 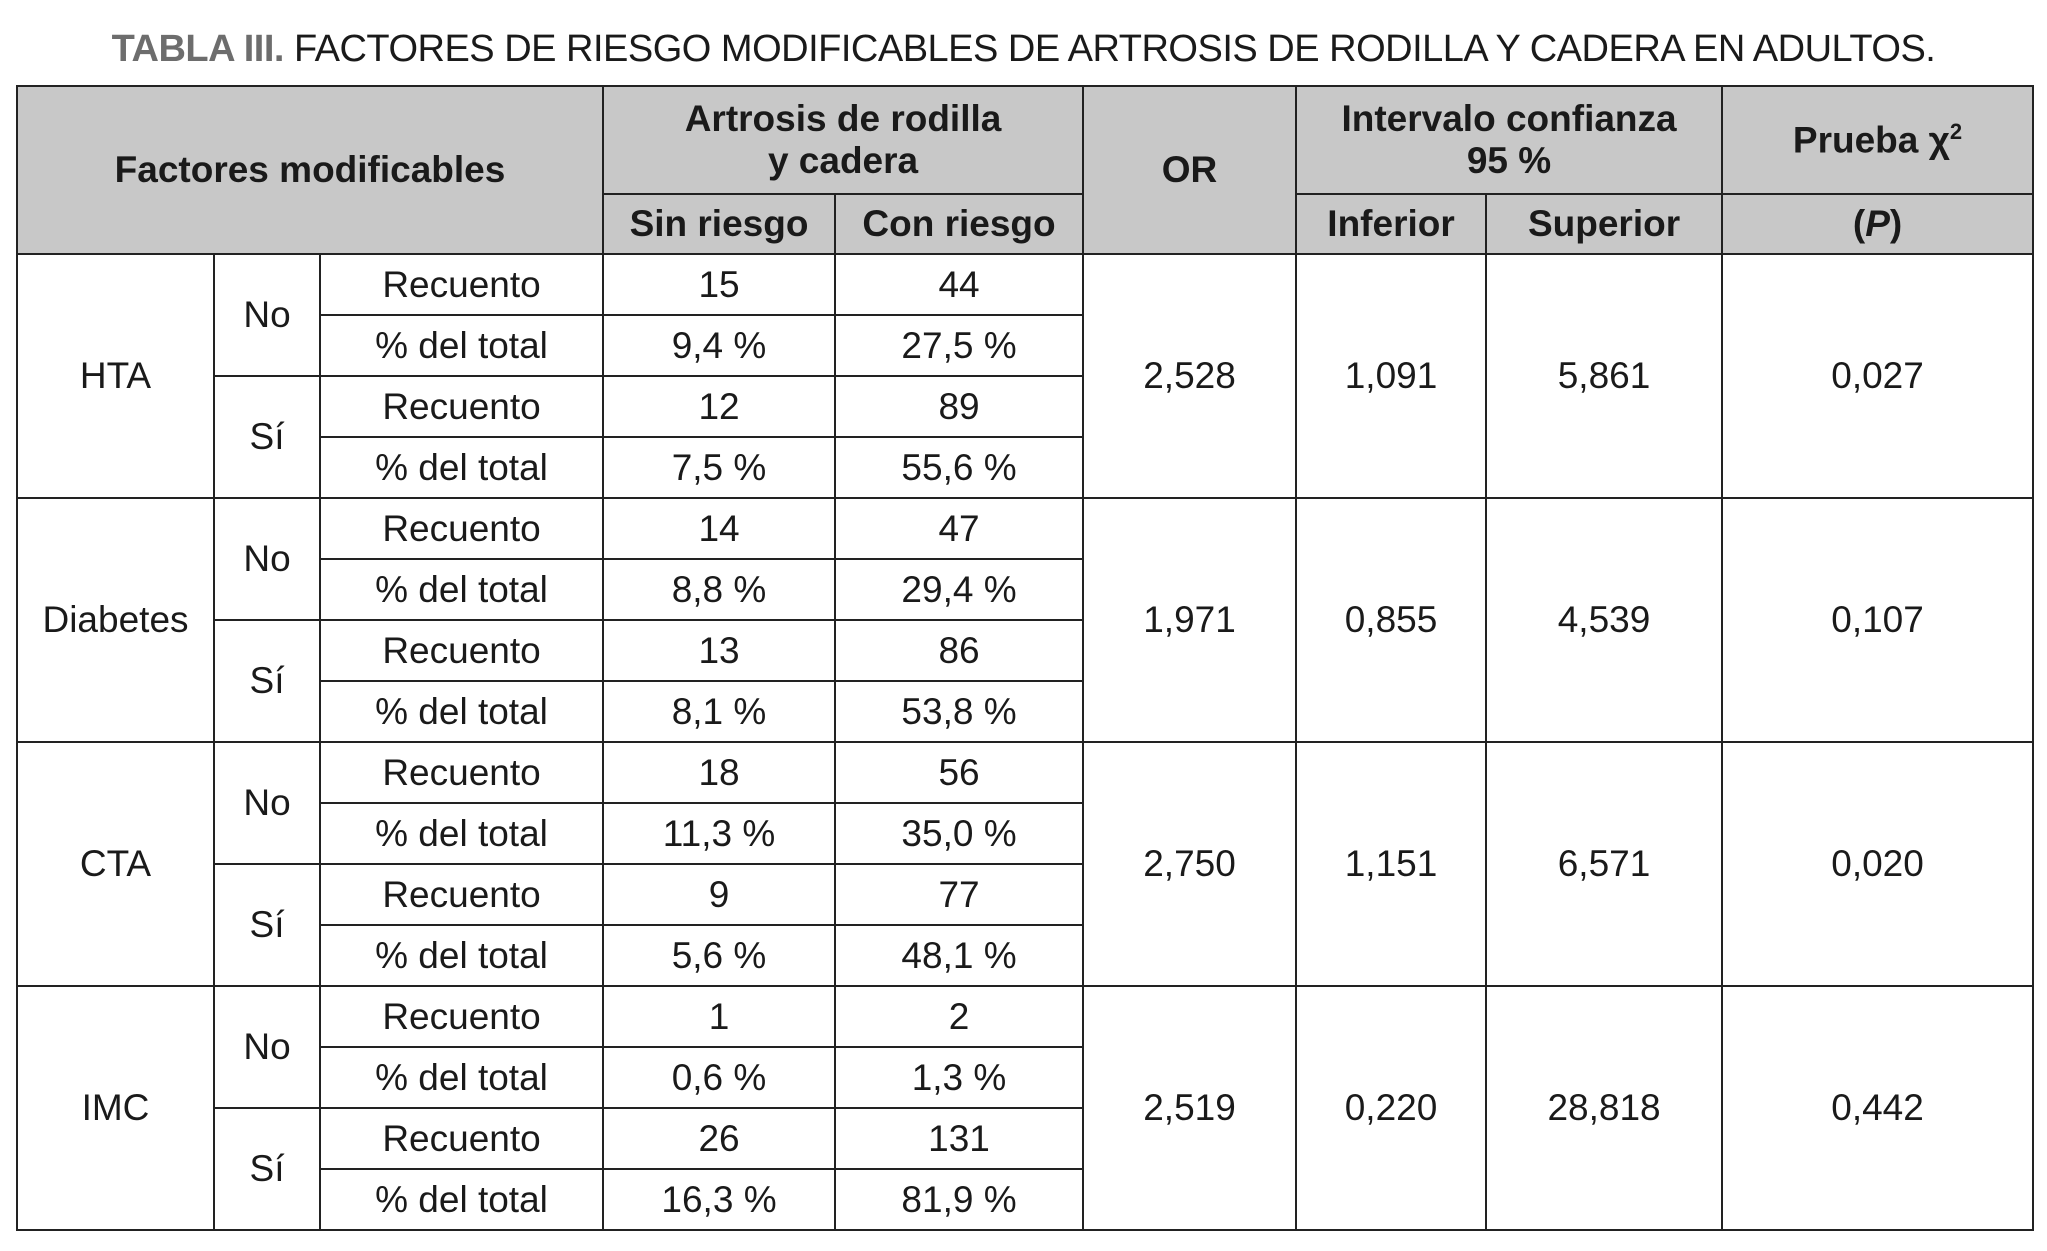 I want to click on con-riesgo-cell: 86, so click(x=959, y=650).